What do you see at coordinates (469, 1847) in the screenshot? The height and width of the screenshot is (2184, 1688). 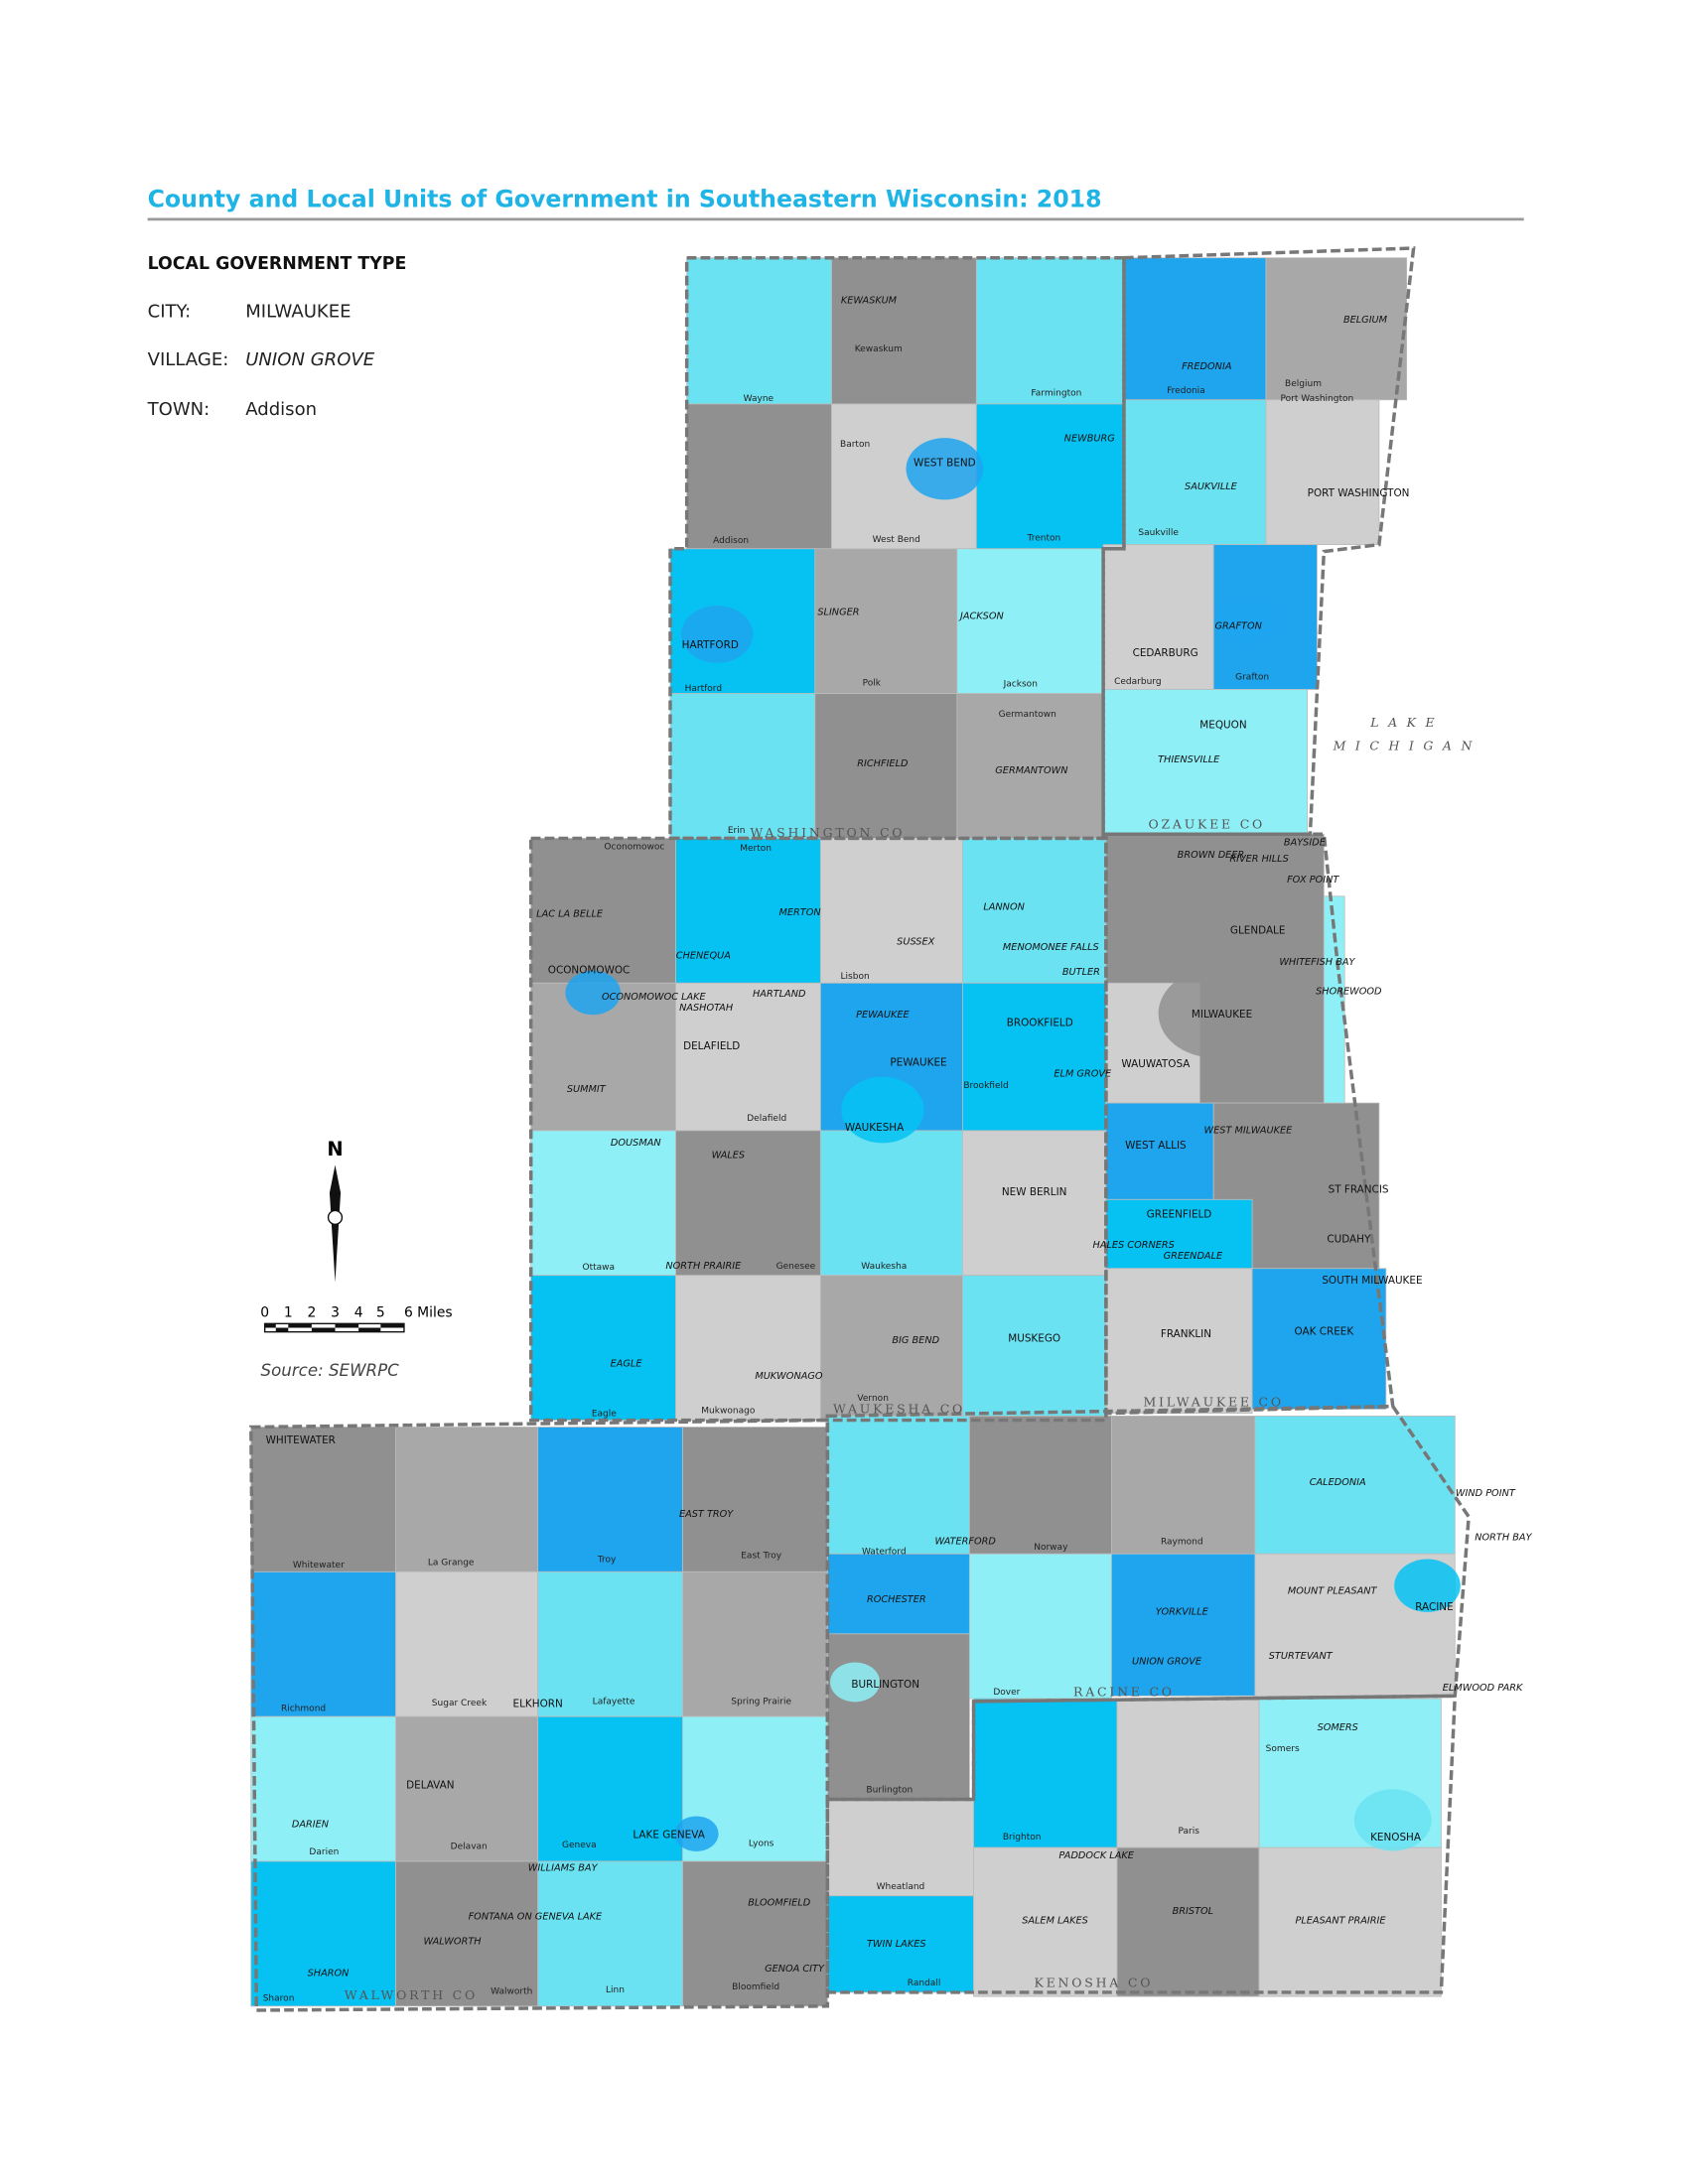 I see `place-label: Delavan` at bounding box center [469, 1847].